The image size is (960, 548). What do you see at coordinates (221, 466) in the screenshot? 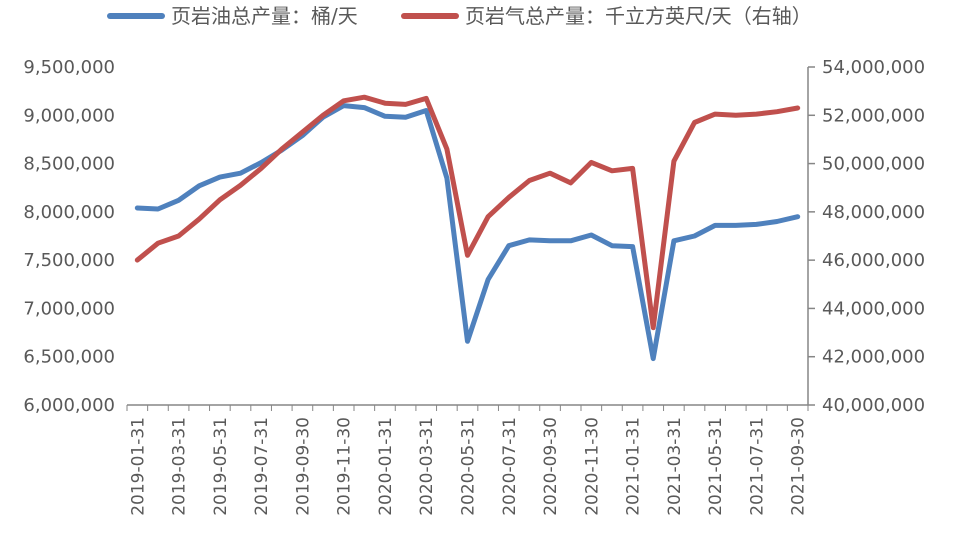
I see `x-tick-label: 2019-05-31` at bounding box center [221, 466].